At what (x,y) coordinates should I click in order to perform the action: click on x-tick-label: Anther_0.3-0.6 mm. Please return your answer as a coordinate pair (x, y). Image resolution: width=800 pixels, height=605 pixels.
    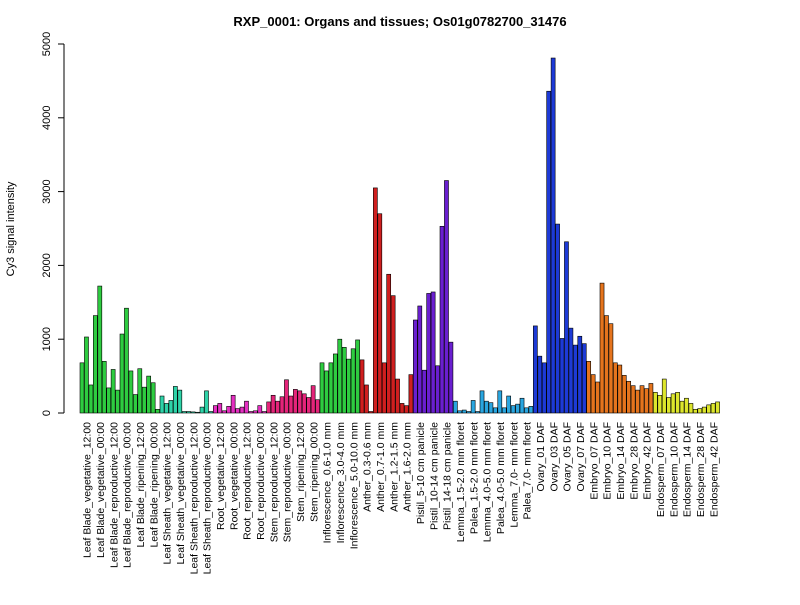
    Looking at the image, I should click on (368, 467).